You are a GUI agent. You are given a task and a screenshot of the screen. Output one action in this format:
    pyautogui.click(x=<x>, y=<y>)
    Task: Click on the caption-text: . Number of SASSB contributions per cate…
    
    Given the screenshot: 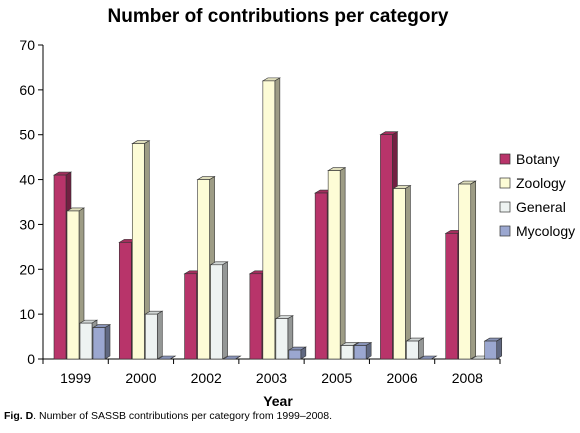 What is the action you would take?
    pyautogui.click(x=183, y=416)
    